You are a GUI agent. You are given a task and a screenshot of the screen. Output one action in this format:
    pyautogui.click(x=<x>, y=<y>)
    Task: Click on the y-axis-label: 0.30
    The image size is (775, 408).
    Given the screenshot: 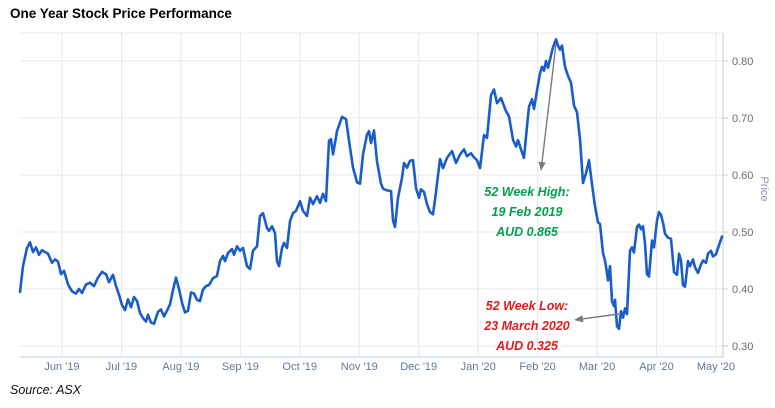 What is the action you would take?
    pyautogui.click(x=742, y=347)
    